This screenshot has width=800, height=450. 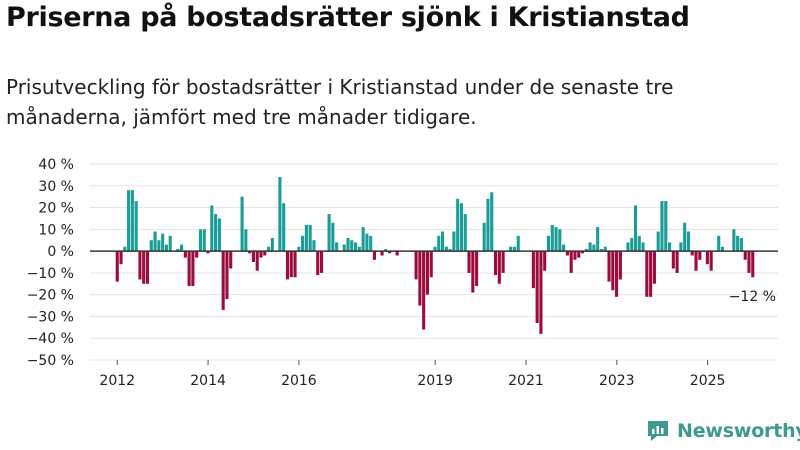 I want to click on y-tick-label: 0 %, so click(x=60, y=252).